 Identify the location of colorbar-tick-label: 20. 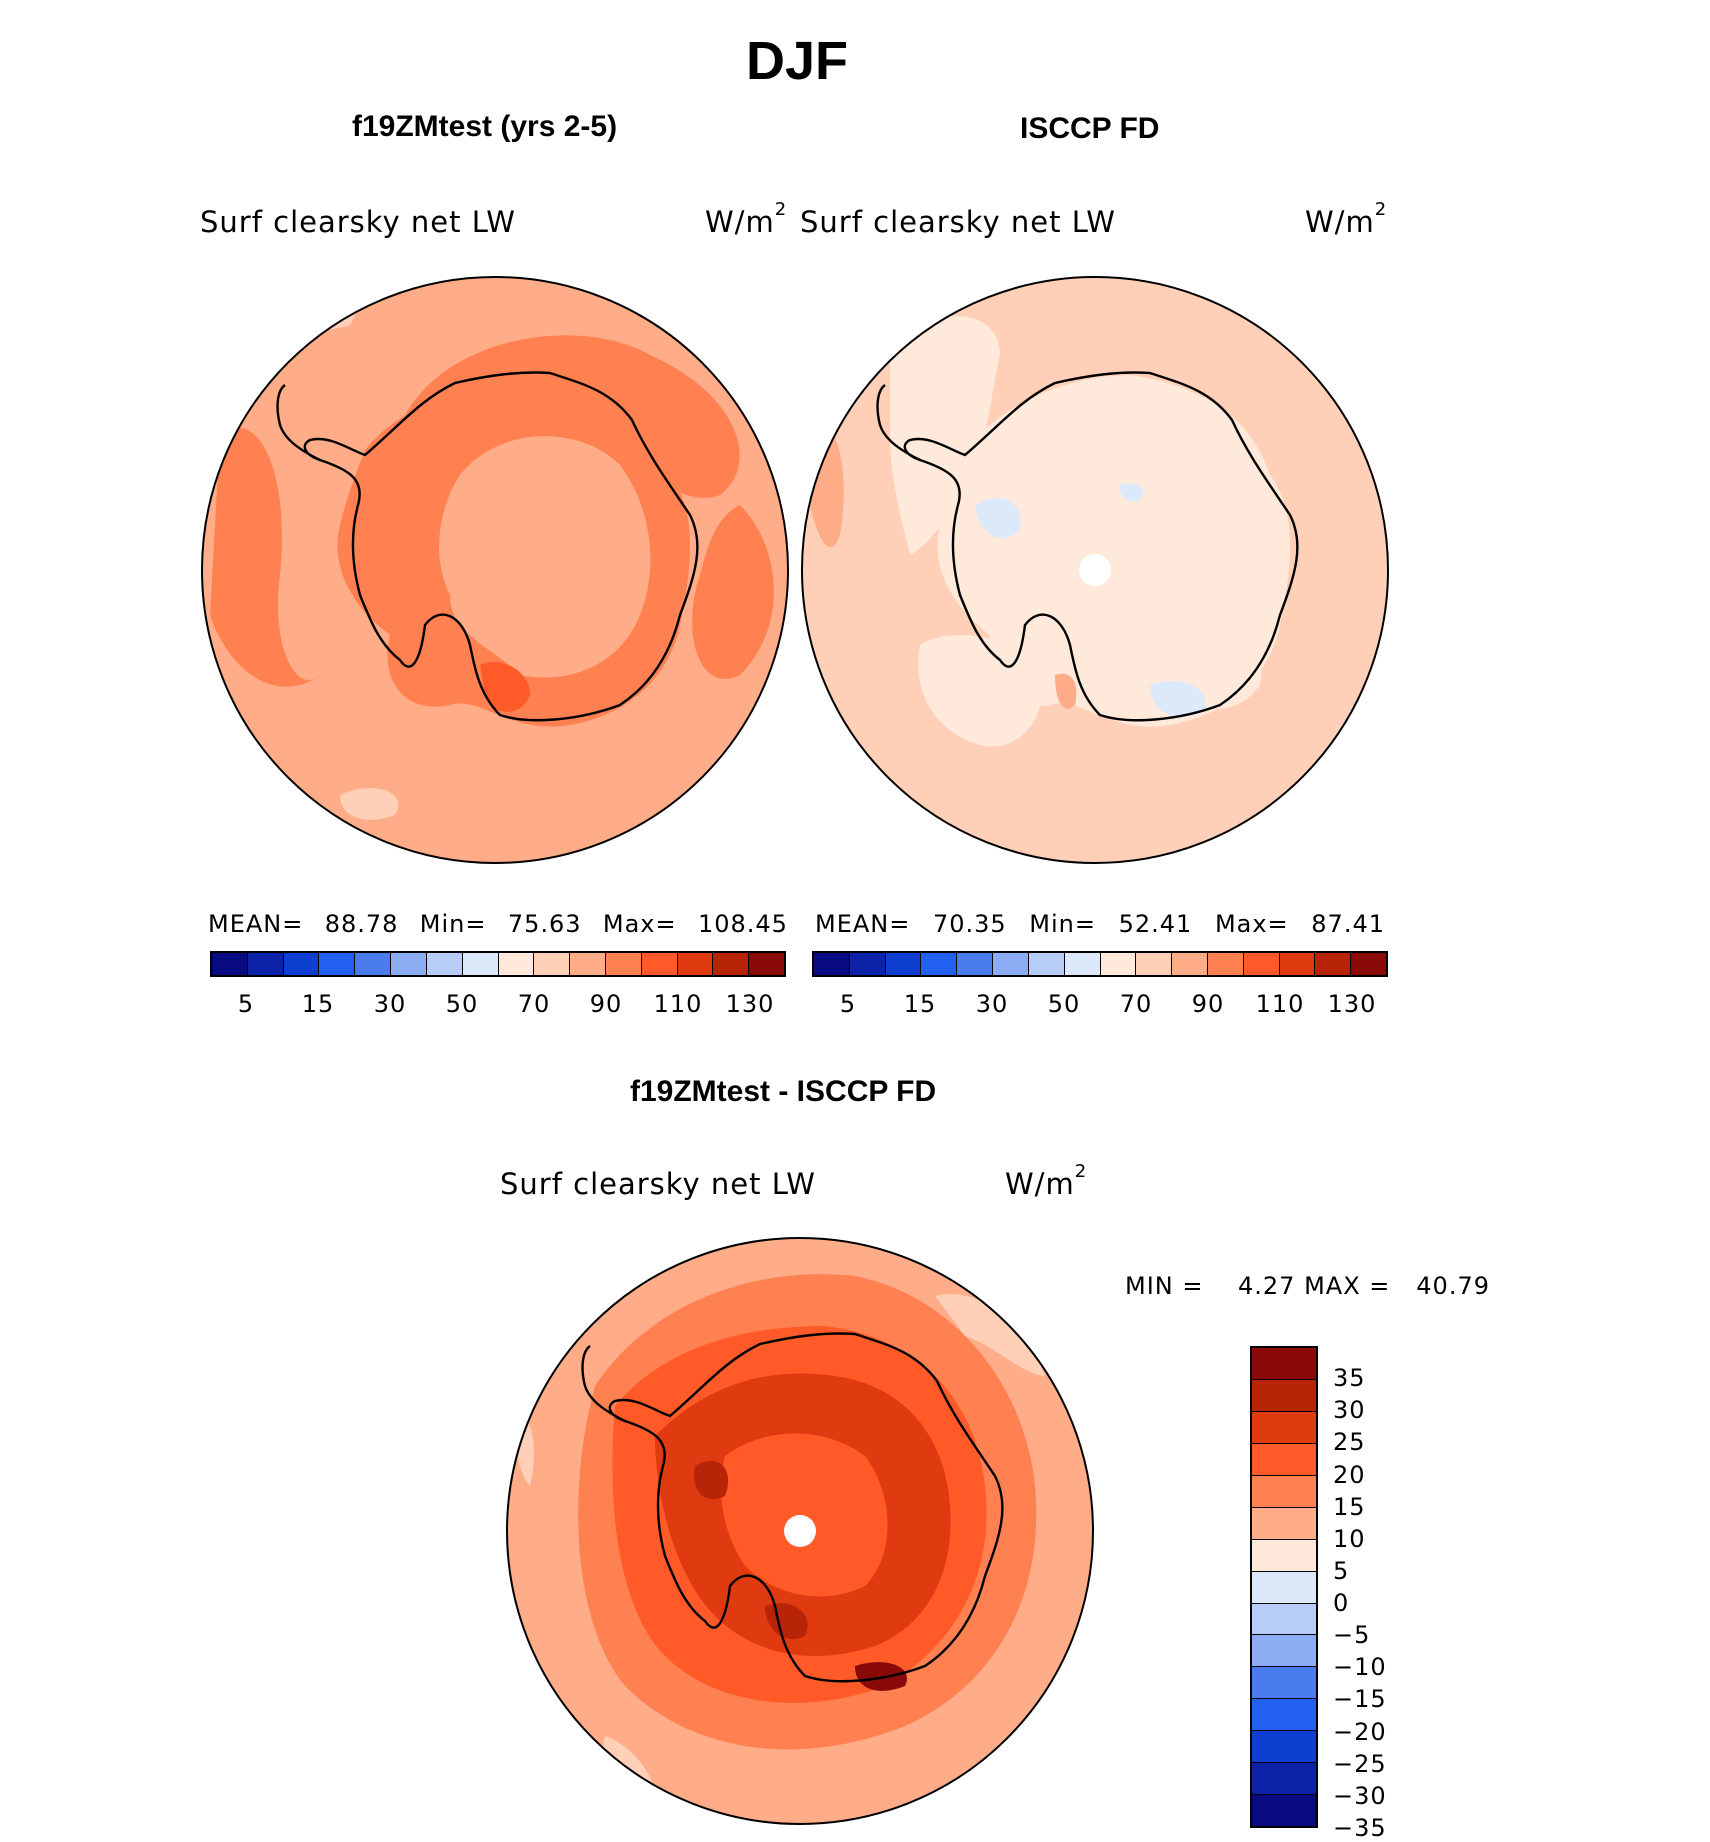
(1349, 1474).